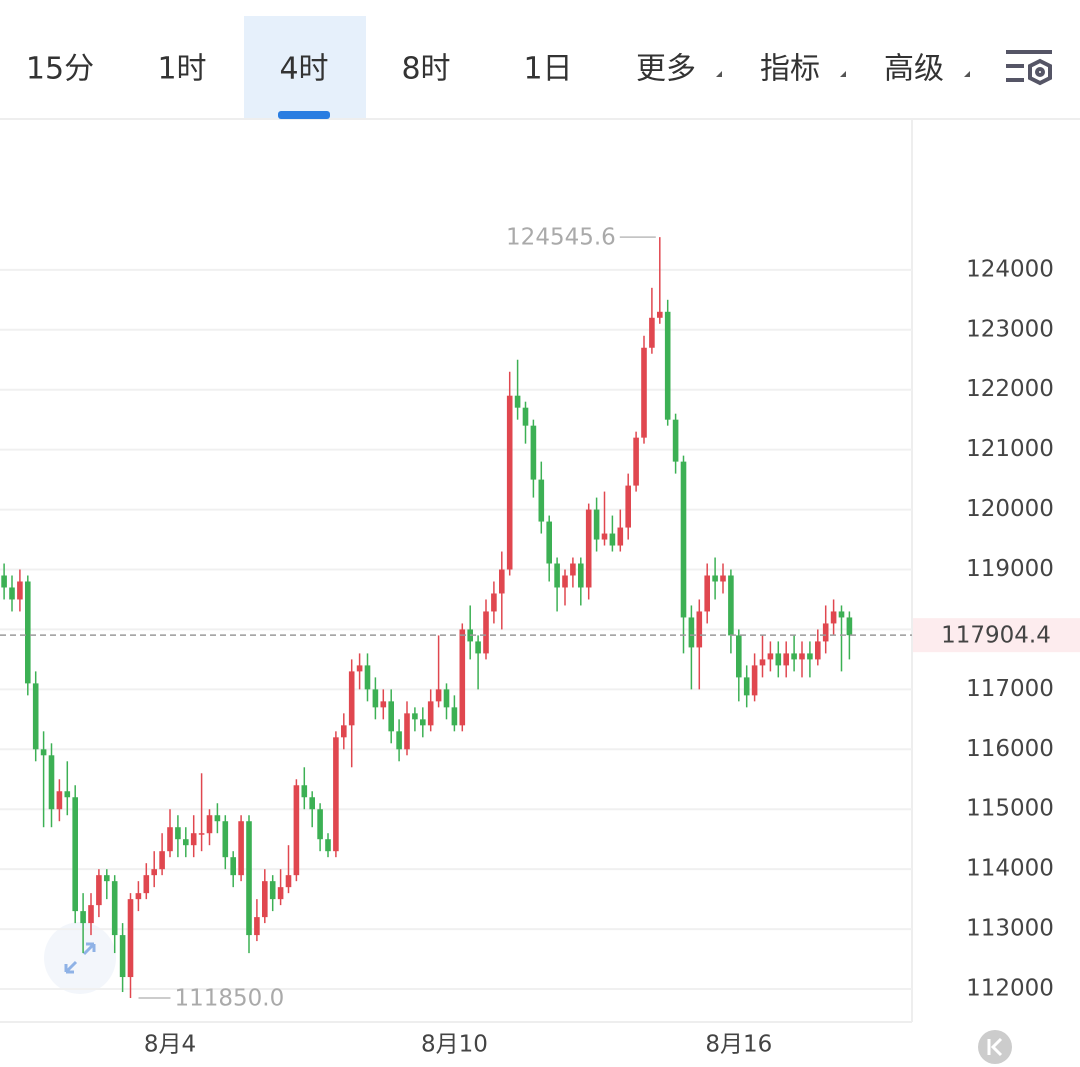  What do you see at coordinates (303, 69) in the screenshot?
I see `timeframe-tab: 4时` at bounding box center [303, 69].